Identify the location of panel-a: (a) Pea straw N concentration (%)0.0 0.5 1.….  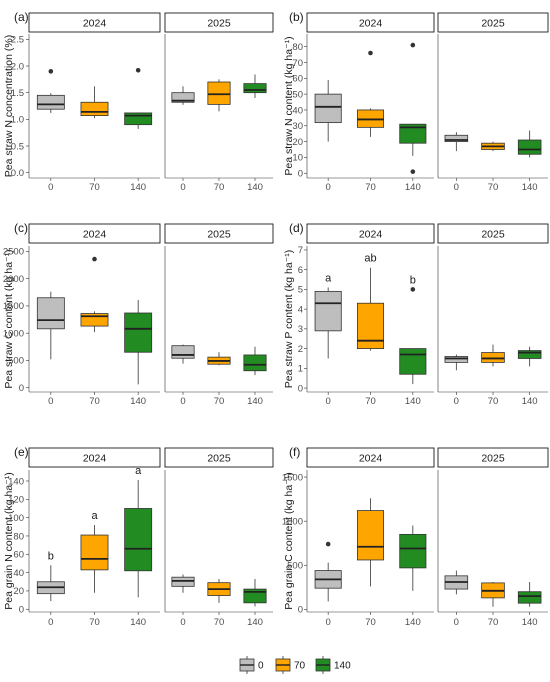
(138, 101).